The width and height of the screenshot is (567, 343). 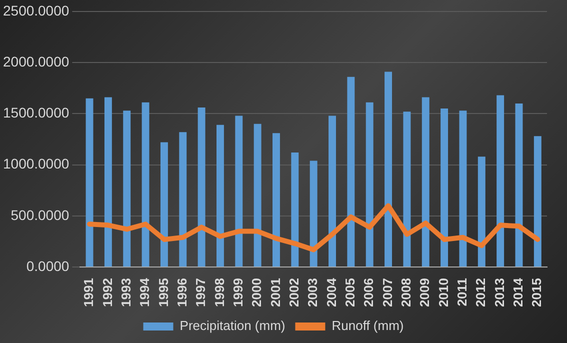 I want to click on x-tick-label: 2008, so click(x=406, y=292).